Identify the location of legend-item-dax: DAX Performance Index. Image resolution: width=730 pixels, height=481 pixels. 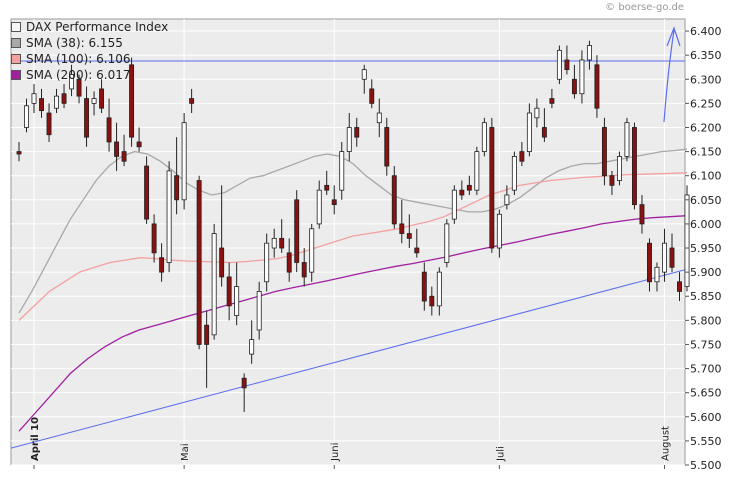
(89, 27).